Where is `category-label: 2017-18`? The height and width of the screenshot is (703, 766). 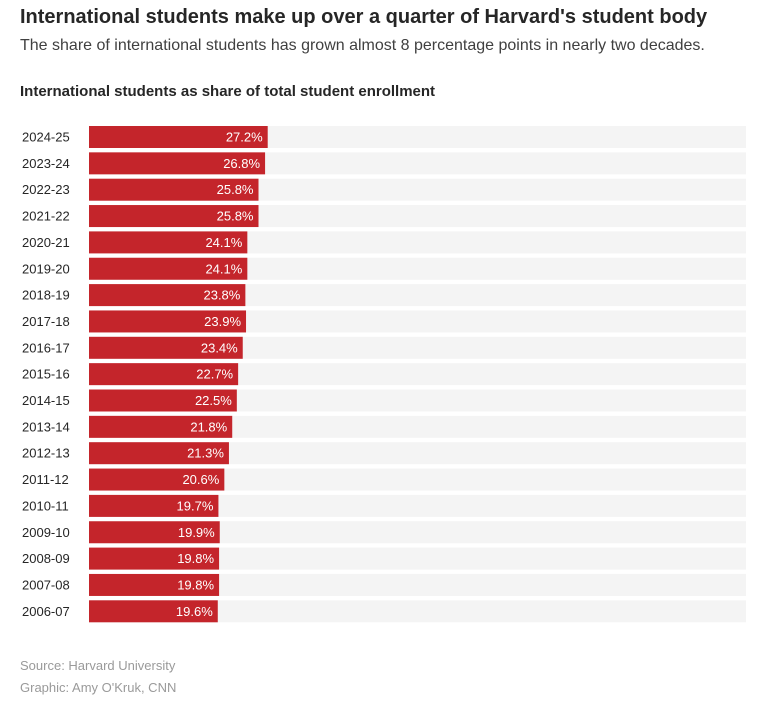
category-label: 2017-18 is located at coordinates (46, 321).